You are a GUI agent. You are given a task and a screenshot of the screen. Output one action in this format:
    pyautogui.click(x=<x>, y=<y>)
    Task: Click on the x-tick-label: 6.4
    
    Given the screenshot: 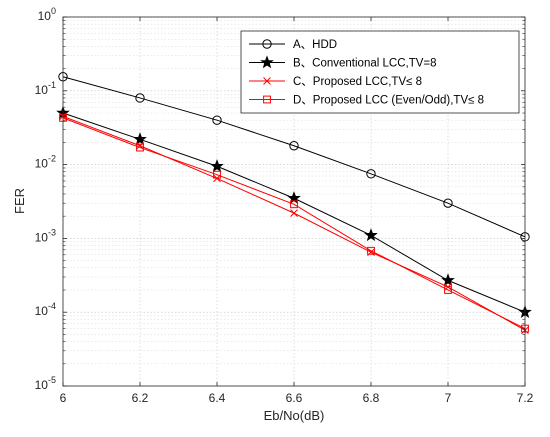 What is the action you would take?
    pyautogui.click(x=217, y=398)
    